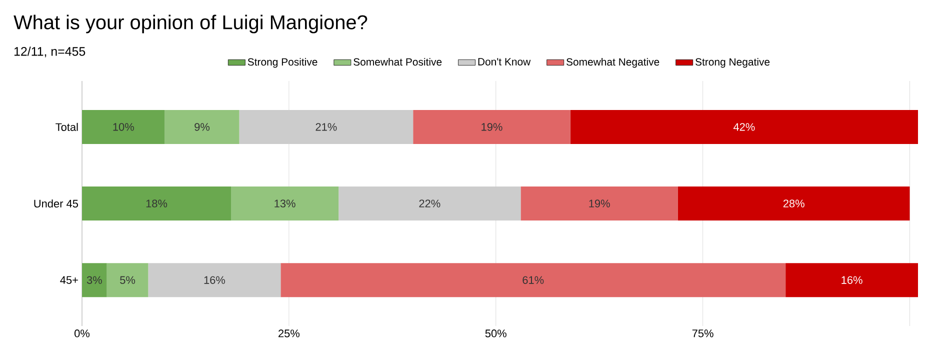 The height and width of the screenshot is (358, 950). Describe the element at coordinates (504, 62) in the screenshot. I see `legend-label: Don't Know` at that location.